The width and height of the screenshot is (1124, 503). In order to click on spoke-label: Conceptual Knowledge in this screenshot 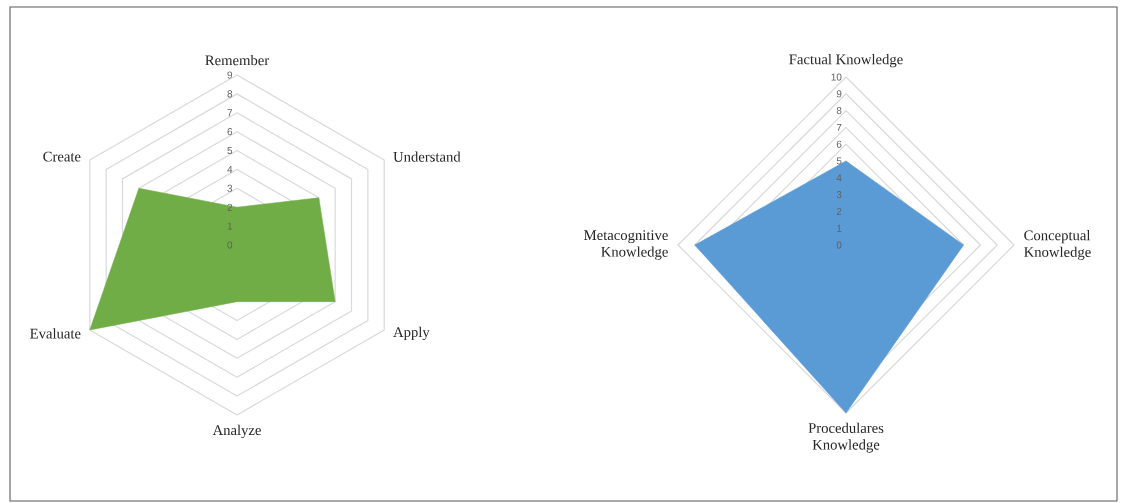, I will do `click(1057, 245)`.